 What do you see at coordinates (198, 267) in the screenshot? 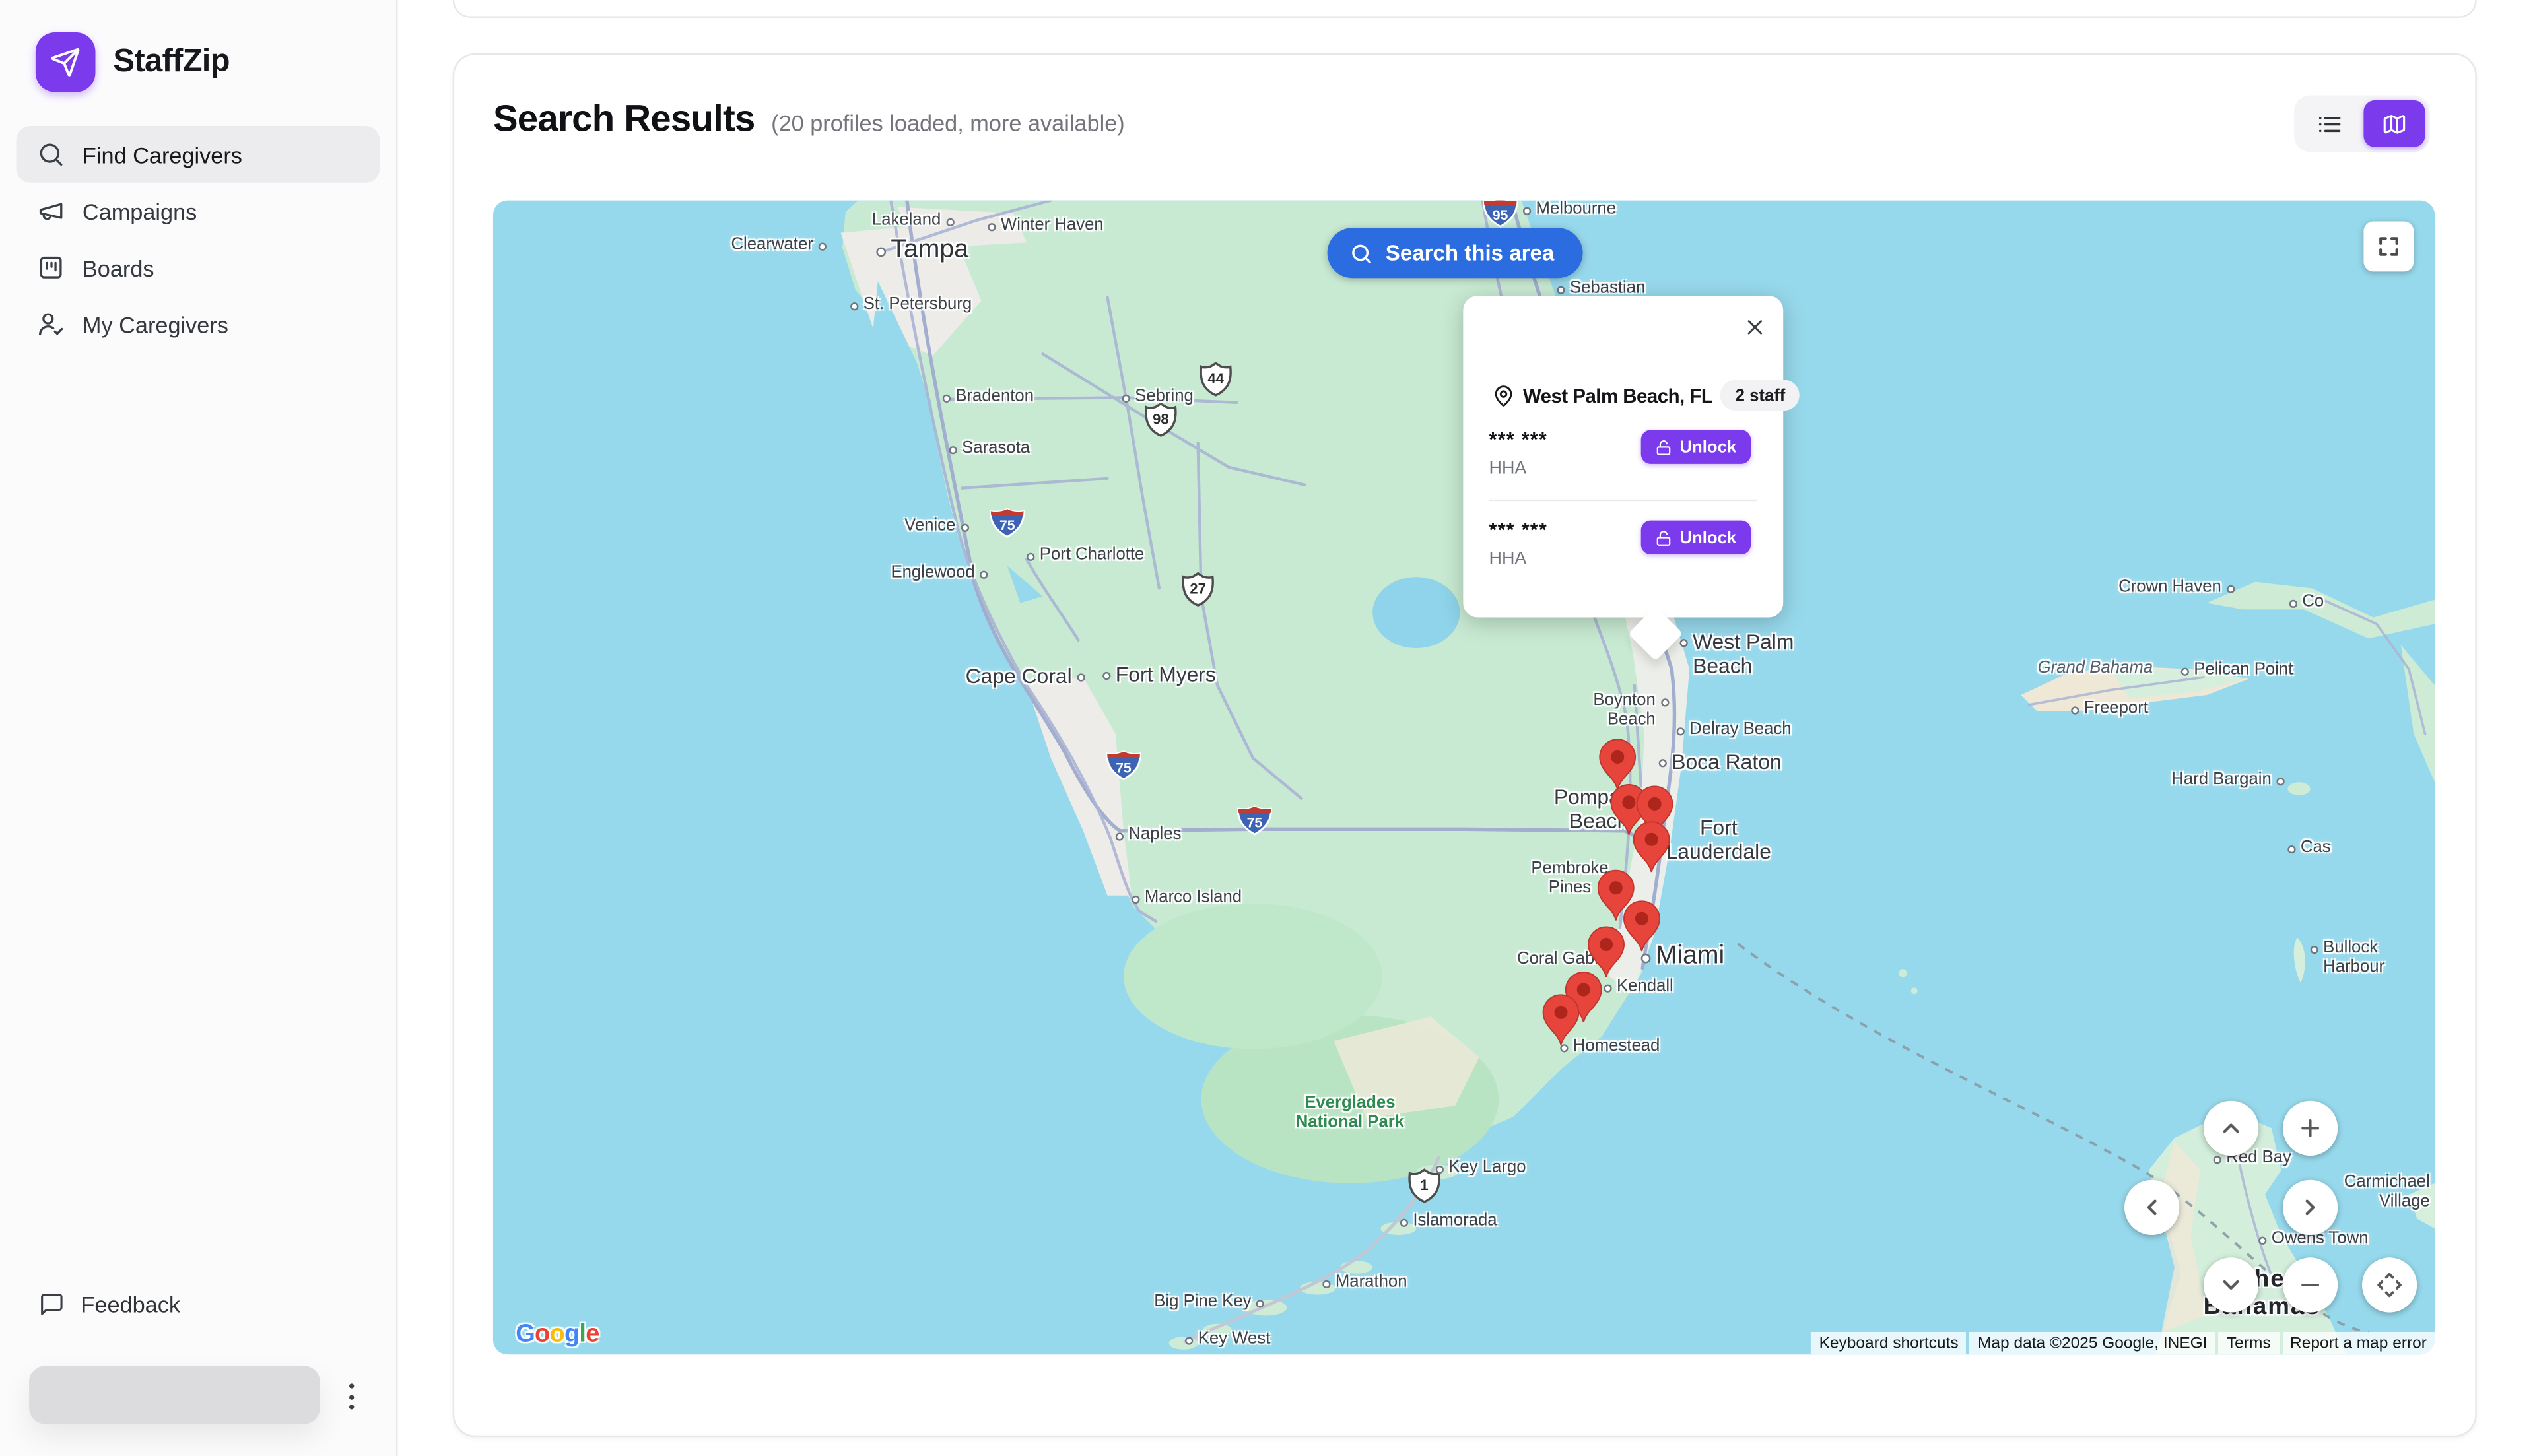
I see `sidebar-item-boards: Boards` at bounding box center [198, 267].